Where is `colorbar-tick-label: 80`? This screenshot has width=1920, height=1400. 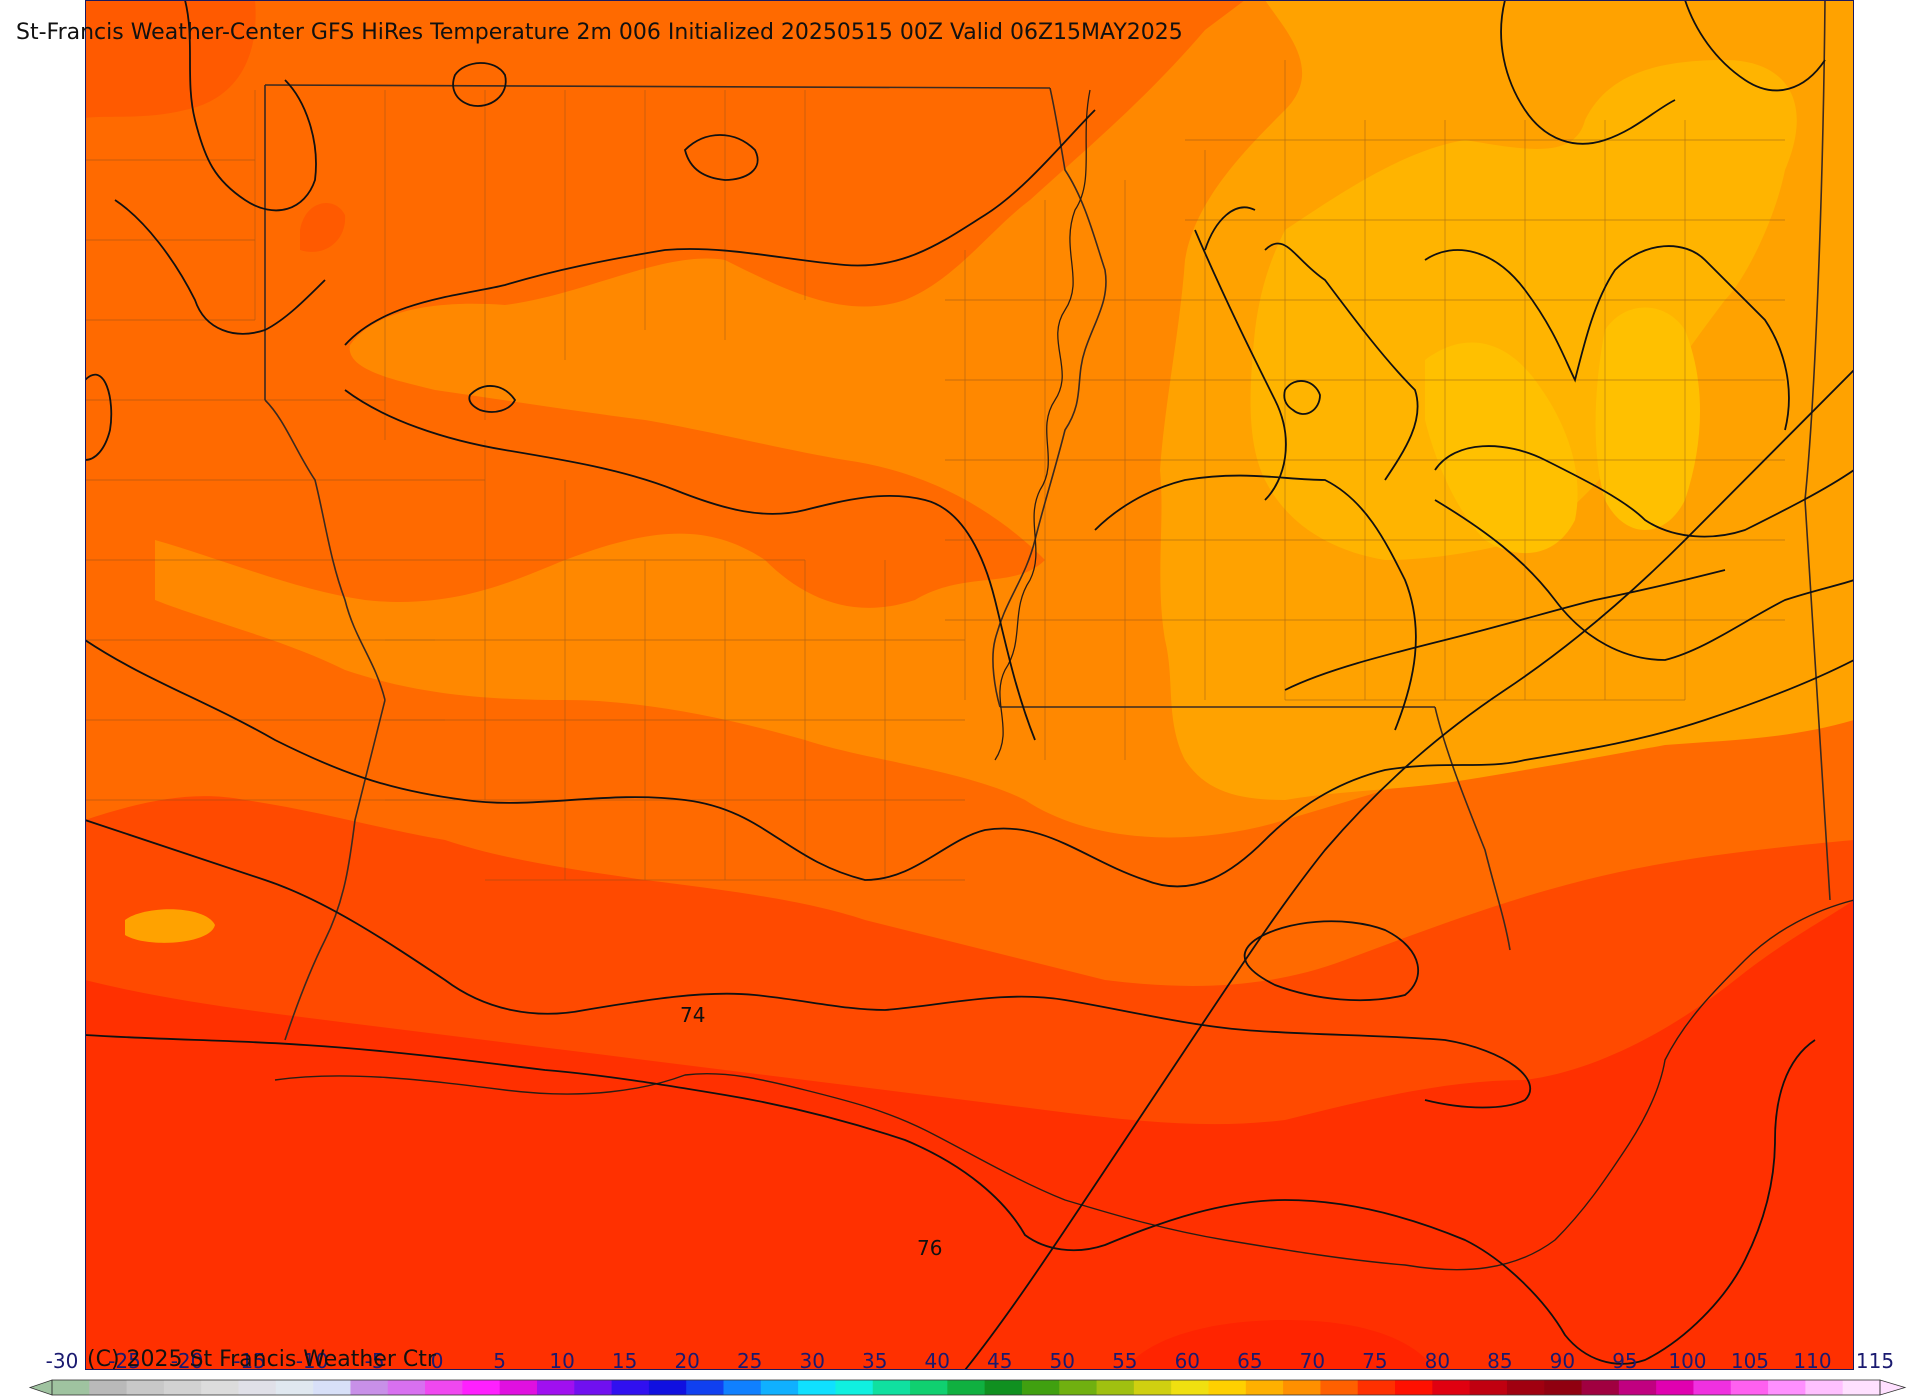
colorbar-tick-label: 80 is located at coordinates (1437, 1361).